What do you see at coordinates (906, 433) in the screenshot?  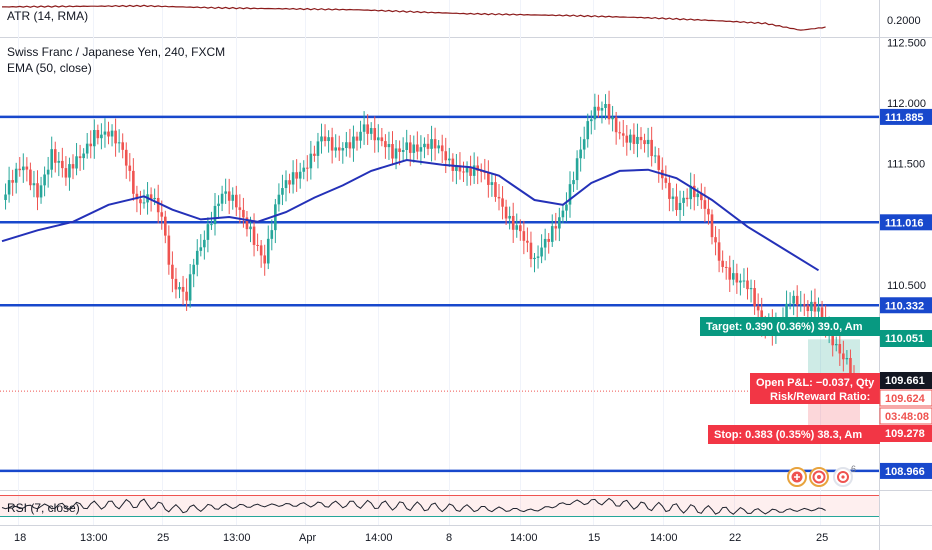 I see `stop-price-tag-bg` at bounding box center [906, 433].